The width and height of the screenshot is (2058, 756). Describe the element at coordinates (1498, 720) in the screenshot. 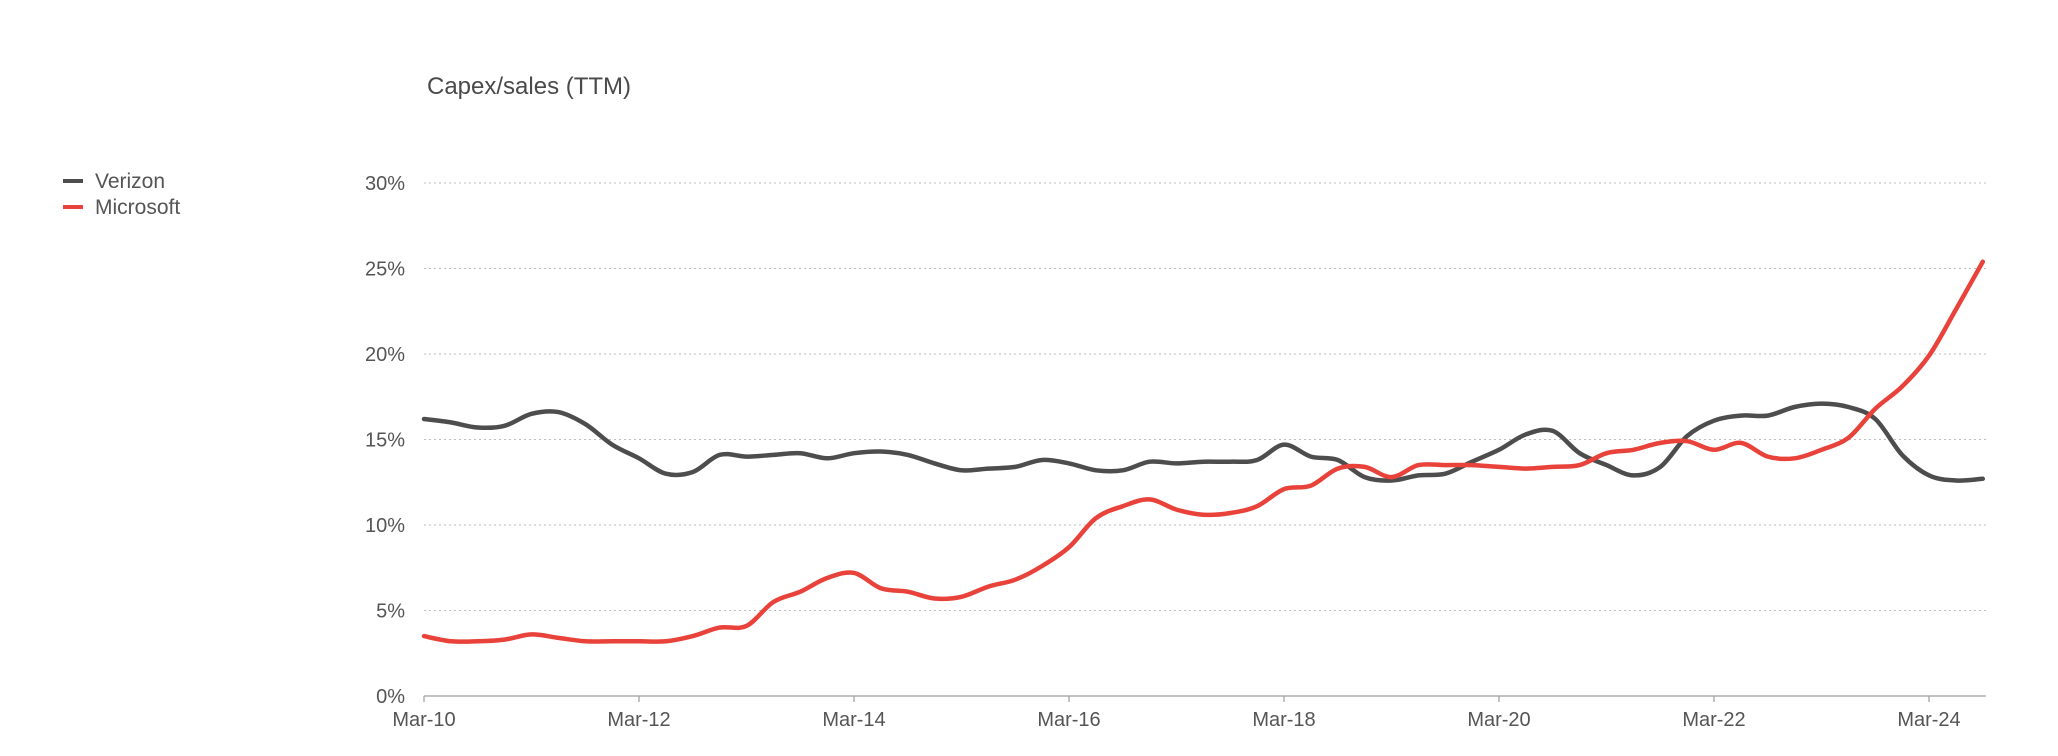

I see `x-tick-label: Mar-20` at that location.